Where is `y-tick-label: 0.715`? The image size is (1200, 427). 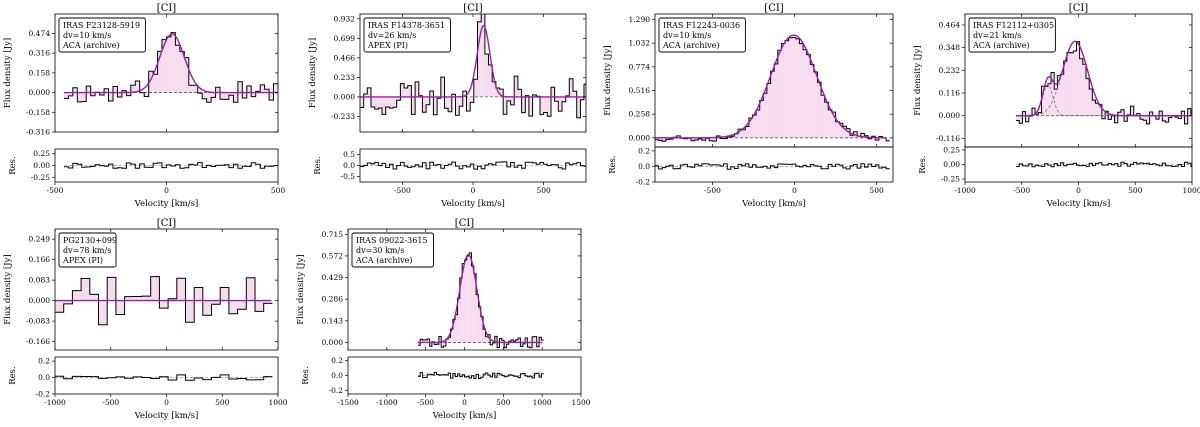
y-tick-label: 0.715 is located at coordinates (333, 234).